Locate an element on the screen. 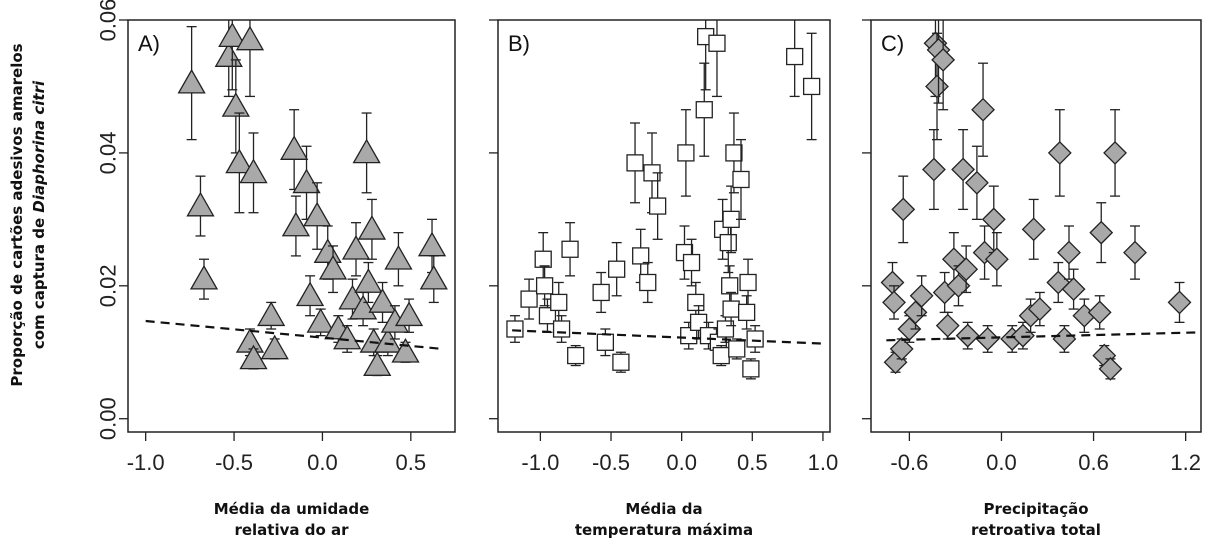  y-axis-label-line-2: com captura de Diaphorina citri is located at coordinates (39, 214).